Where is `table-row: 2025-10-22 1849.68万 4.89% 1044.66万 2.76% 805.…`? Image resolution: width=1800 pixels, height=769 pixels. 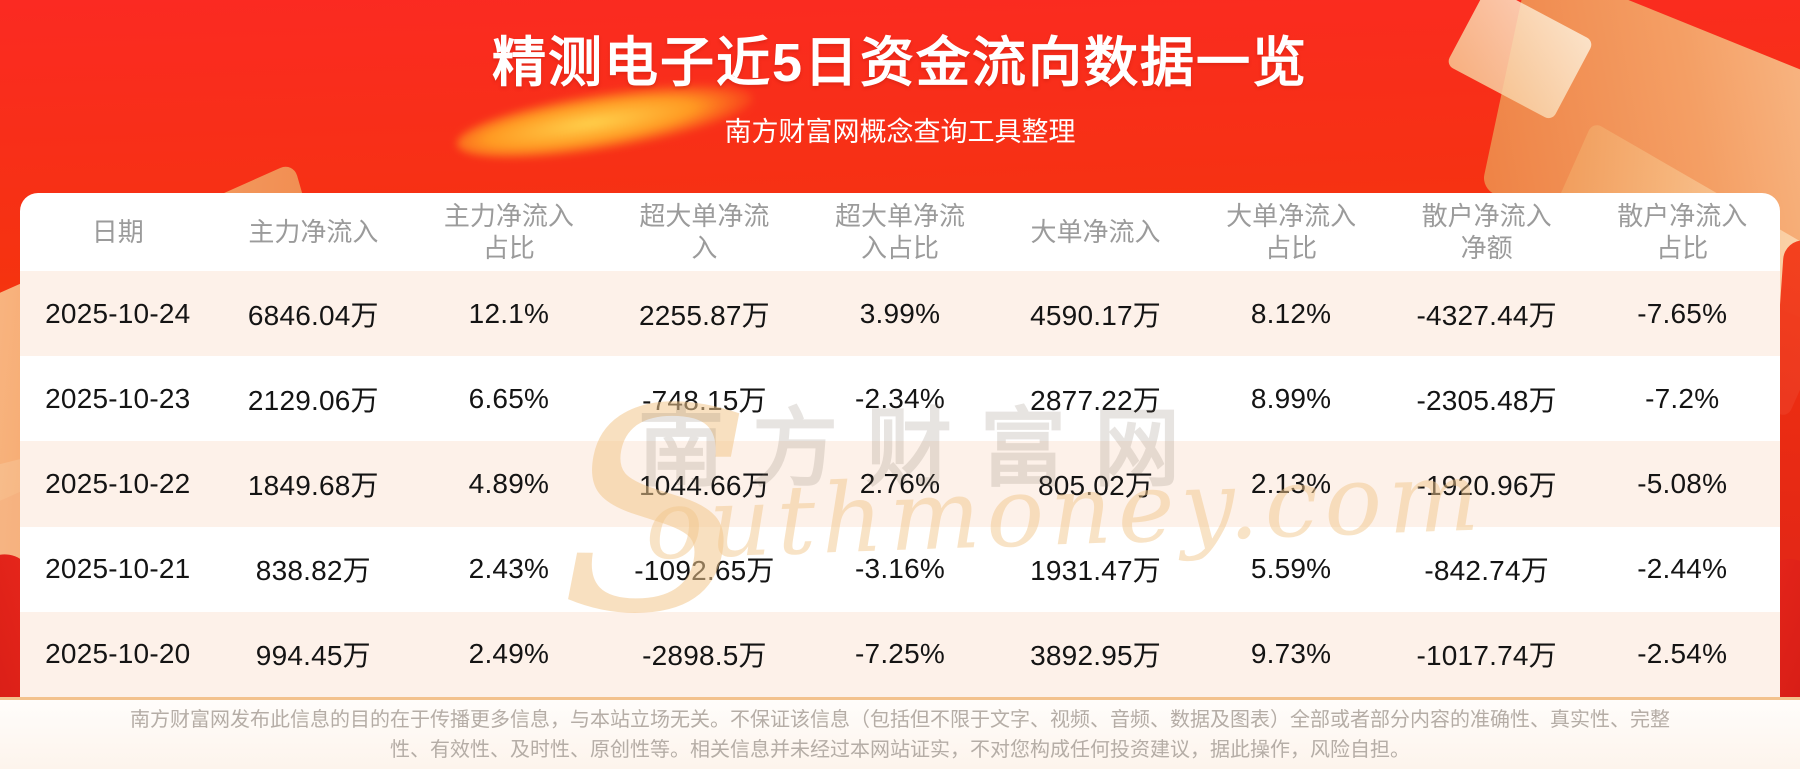 table-row: 2025-10-22 1849.68万 4.89% 1044.66万 2.76% 805.… is located at coordinates (900, 484).